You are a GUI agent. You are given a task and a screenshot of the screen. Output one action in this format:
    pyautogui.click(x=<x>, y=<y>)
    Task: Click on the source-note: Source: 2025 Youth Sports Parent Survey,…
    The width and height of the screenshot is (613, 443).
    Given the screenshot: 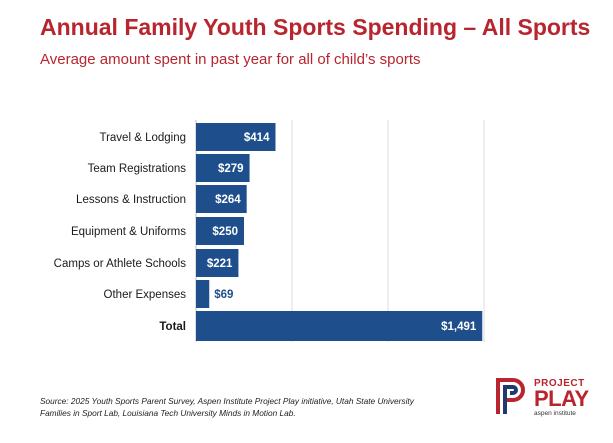 What is the action you would take?
    pyautogui.click(x=227, y=407)
    